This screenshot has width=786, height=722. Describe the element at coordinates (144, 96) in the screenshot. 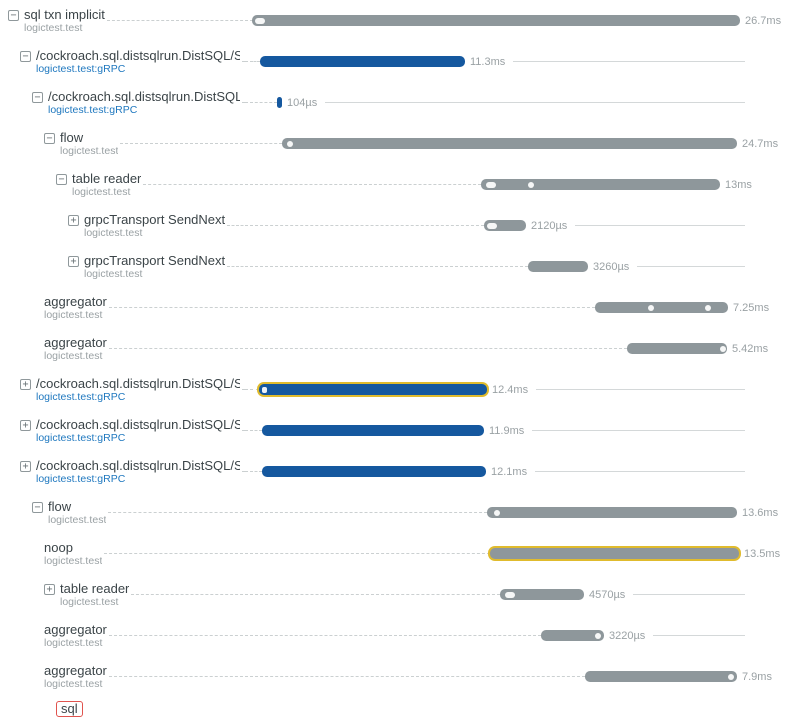

I see `span-title: /cockroach.sql.distsqlrun.DistSQL/S` at that location.